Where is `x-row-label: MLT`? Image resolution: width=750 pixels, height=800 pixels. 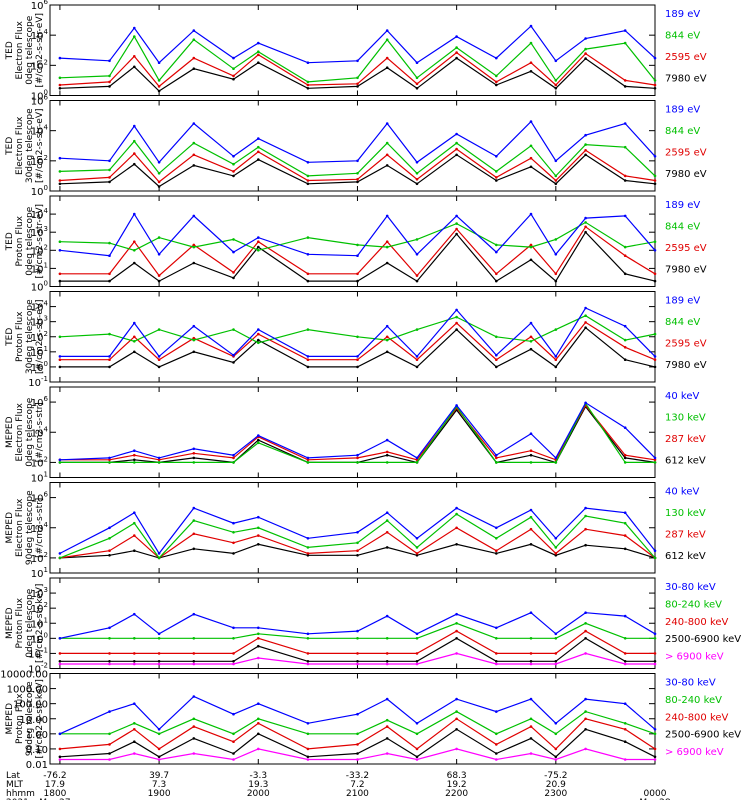 x-row-label: MLT is located at coordinates (15, 785).